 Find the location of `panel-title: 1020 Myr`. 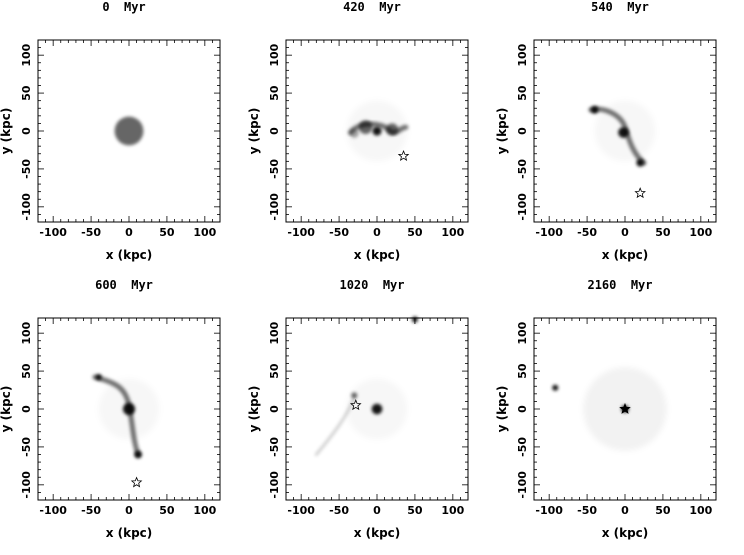

panel-title: 1020 Myr is located at coordinates (372, 285).